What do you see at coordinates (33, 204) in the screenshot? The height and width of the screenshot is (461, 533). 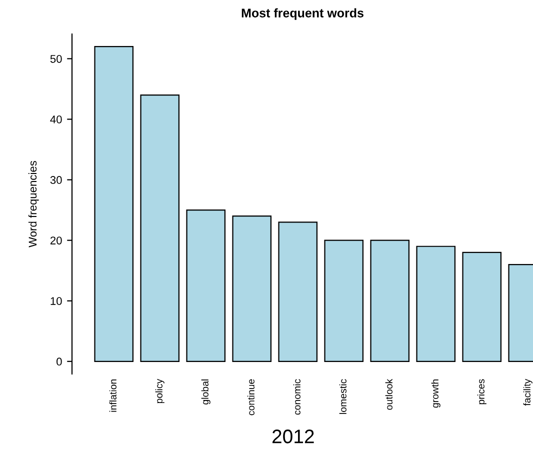 I see `y-axis-title: Word frequencies` at bounding box center [33, 204].